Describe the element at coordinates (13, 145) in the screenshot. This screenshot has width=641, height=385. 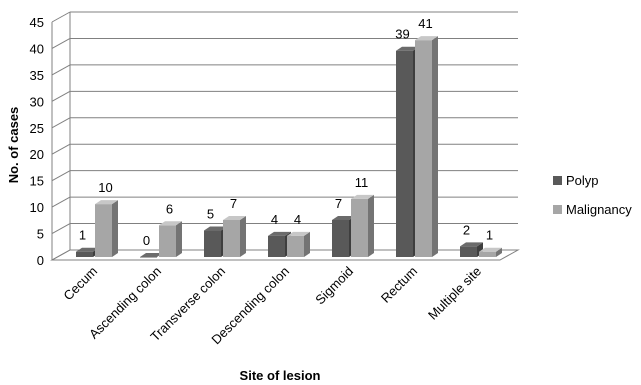
I see `y-axis-title: No. of cases` at that location.